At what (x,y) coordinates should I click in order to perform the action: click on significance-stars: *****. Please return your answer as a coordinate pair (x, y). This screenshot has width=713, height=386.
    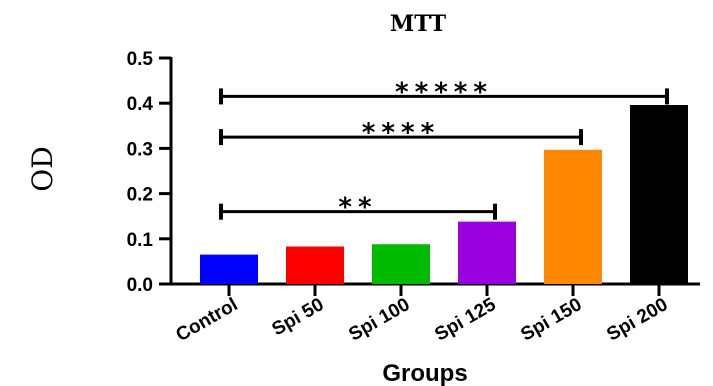
    Looking at the image, I should click on (444, 92).